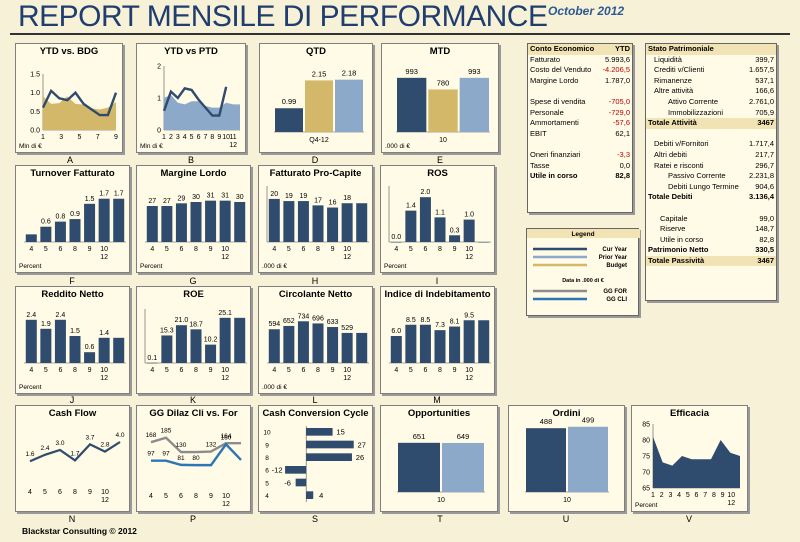 This screenshot has height=542, width=800. Describe the element at coordinates (455, 230) in the screenshot. I see `data-label: 0.3` at that location.